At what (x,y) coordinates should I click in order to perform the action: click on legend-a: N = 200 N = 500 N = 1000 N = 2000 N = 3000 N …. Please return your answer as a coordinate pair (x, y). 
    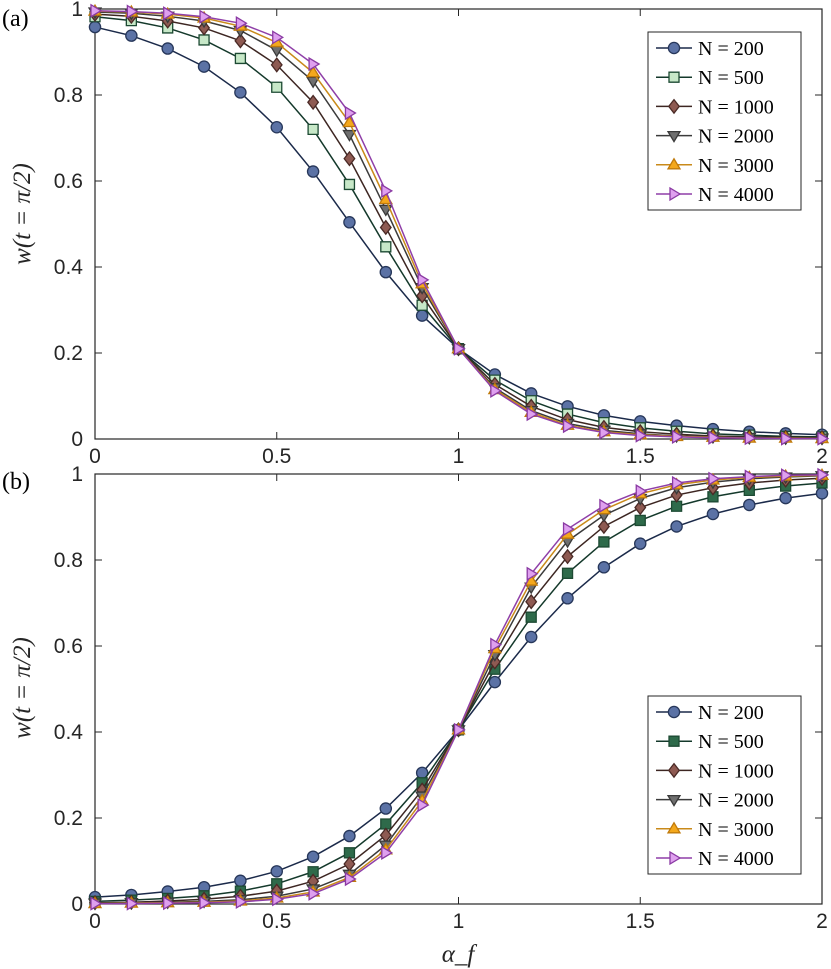
    Looking at the image, I should click on (724, 121).